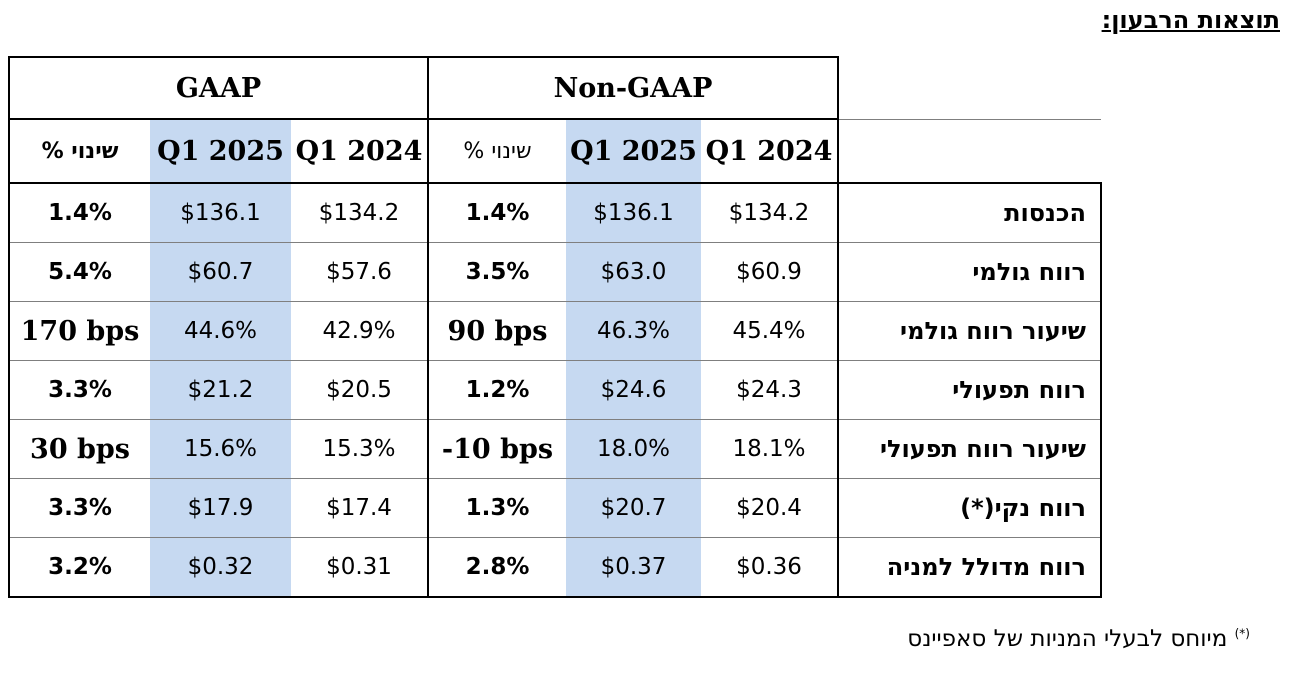  Describe the element at coordinates (220, 449) in the screenshot. I see `gaap-q1-2025-cell: 15.6%` at that location.